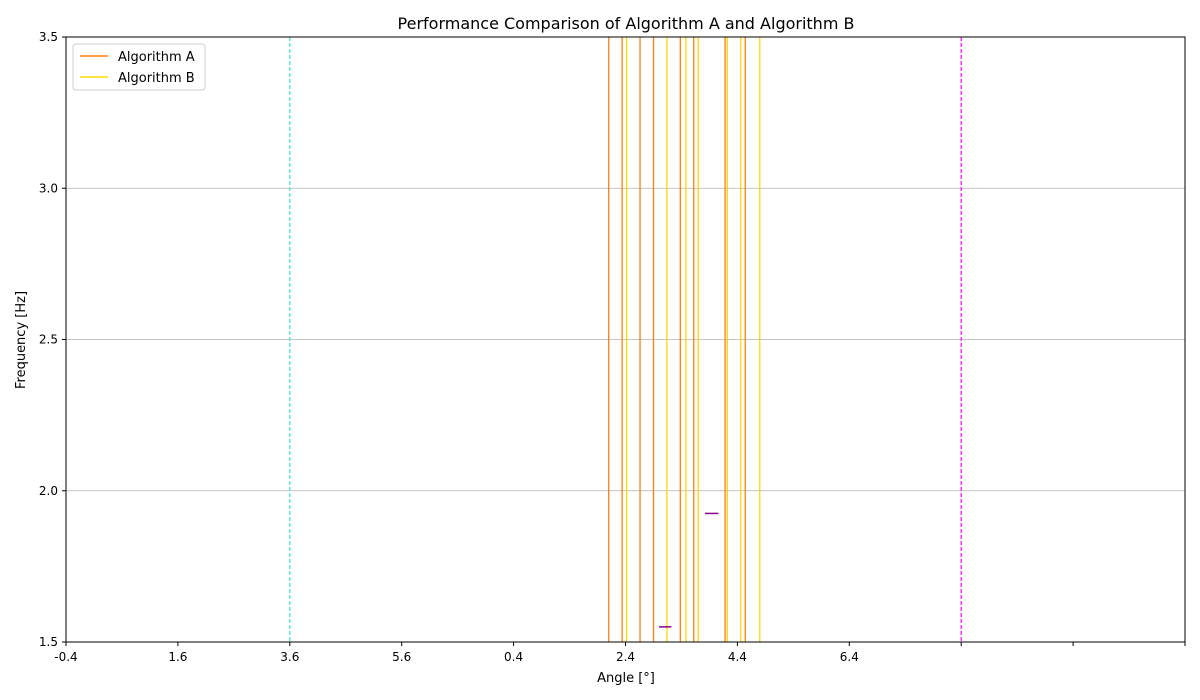 The height and width of the screenshot is (700, 1200). Describe the element at coordinates (177, 657) in the screenshot. I see `x-tick-label: 1.6` at that location.